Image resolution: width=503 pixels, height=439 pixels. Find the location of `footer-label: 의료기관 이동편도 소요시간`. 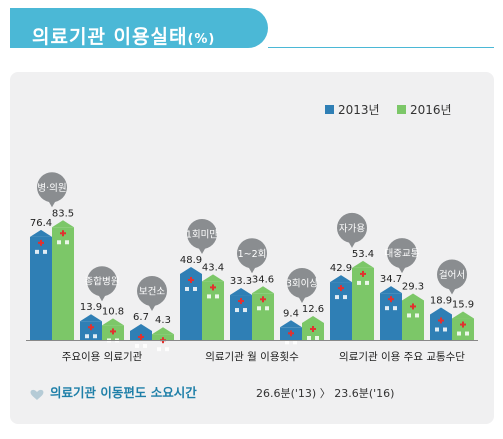

footer-label: 의료기관 이동편도 소요시간 is located at coordinates (123, 392).